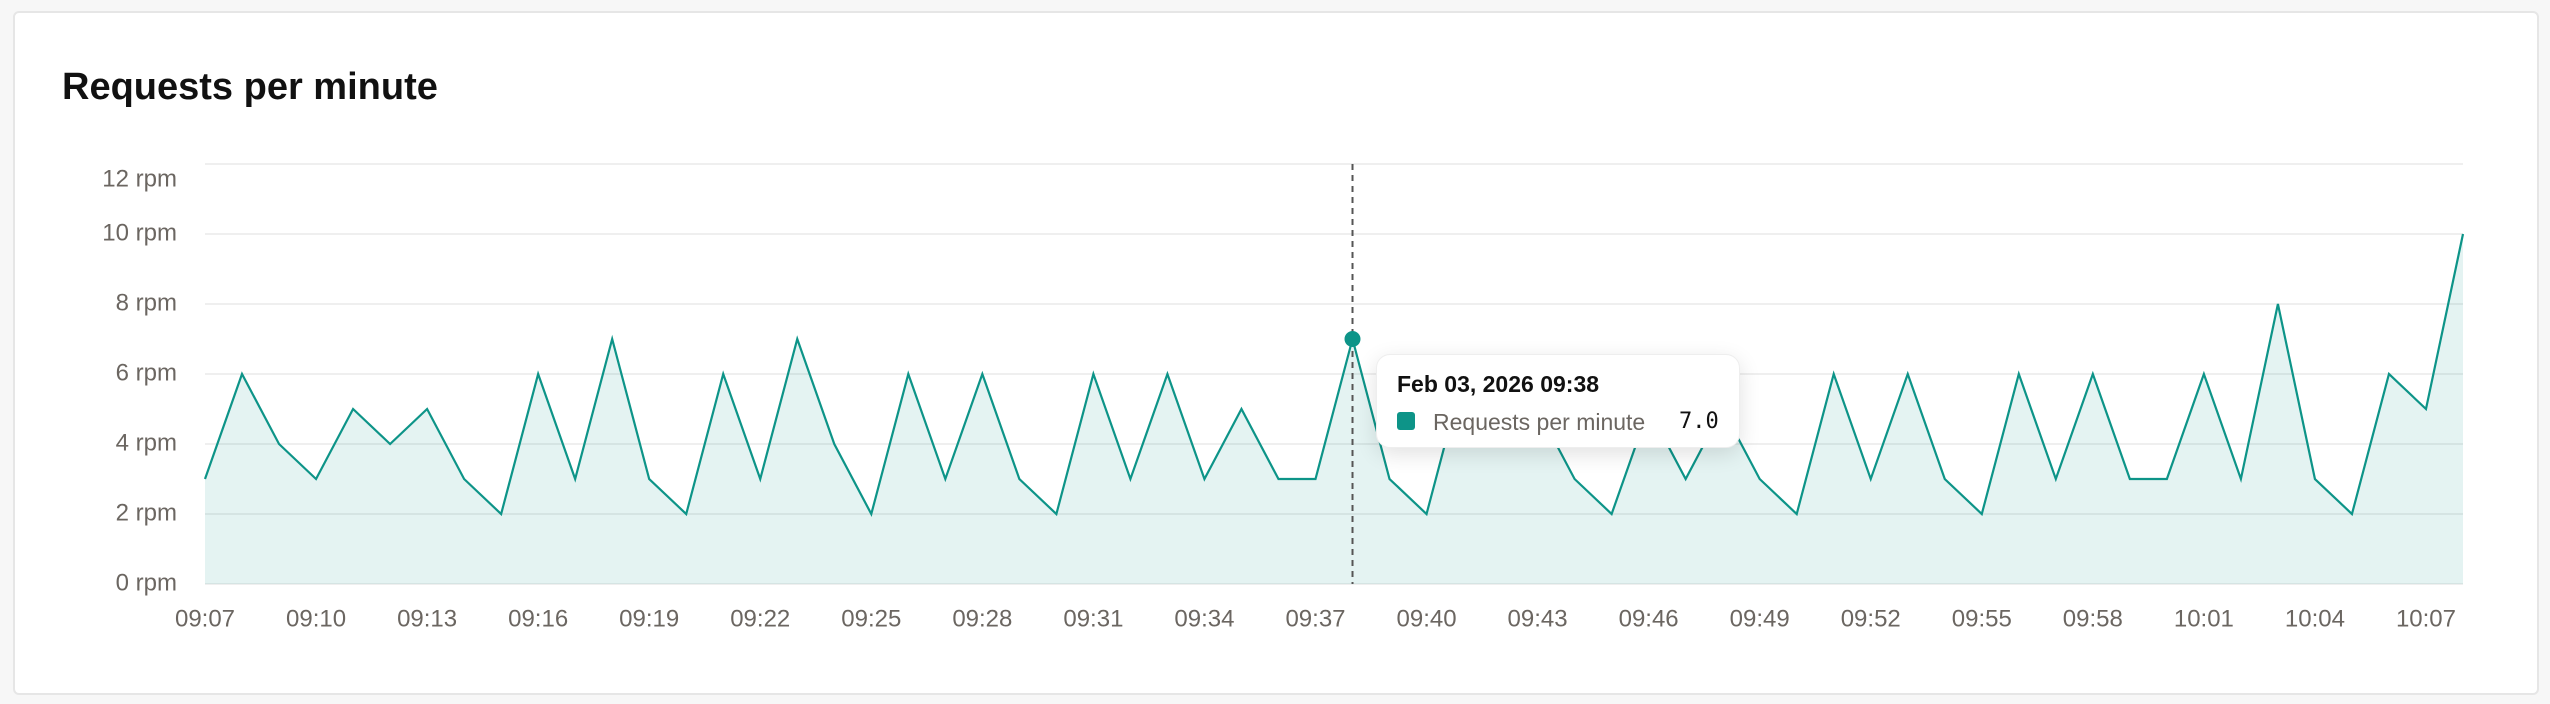 Image resolution: width=2550 pixels, height=704 pixels. What do you see at coordinates (2426, 618) in the screenshot?
I see `x-tick-label: 10:07` at bounding box center [2426, 618].